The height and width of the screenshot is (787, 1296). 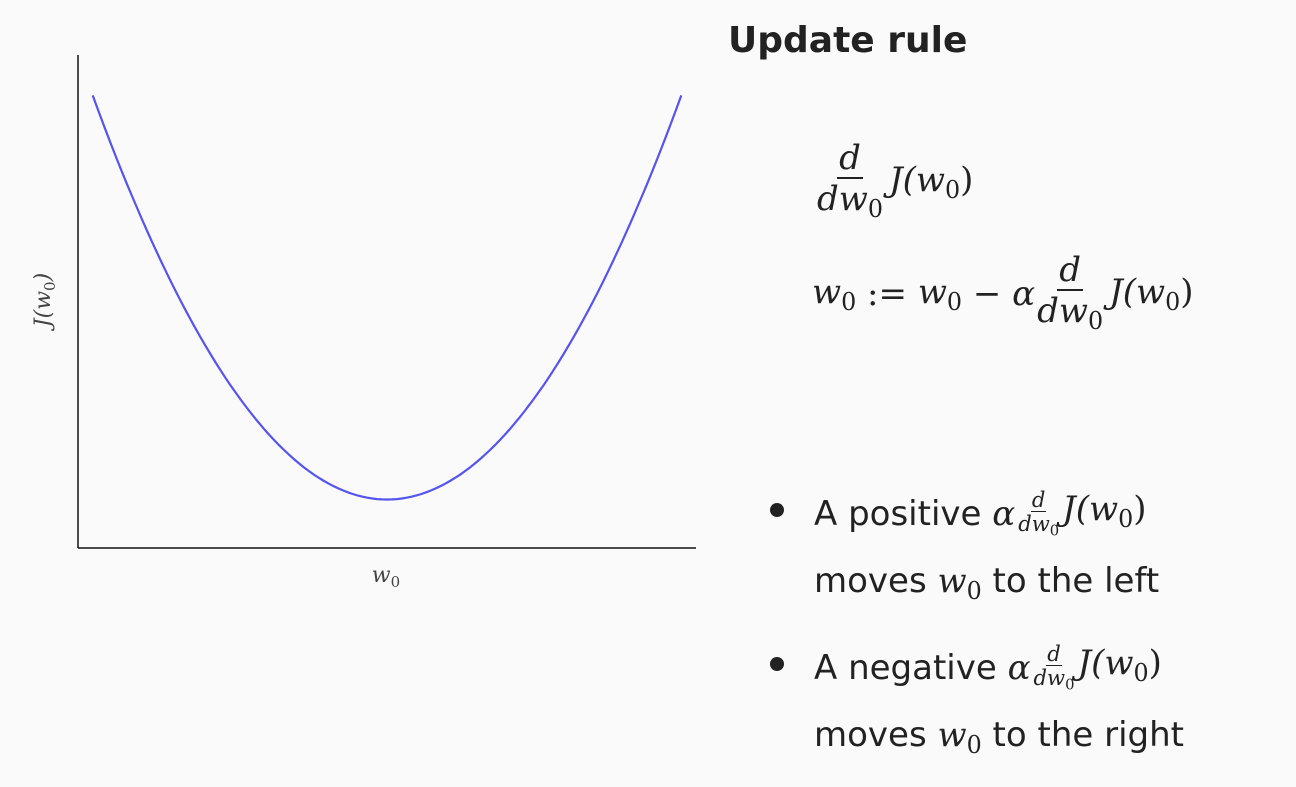 What do you see at coordinates (931, 182) in the screenshot?
I see `cost-function-term: J(w0)` at bounding box center [931, 182].